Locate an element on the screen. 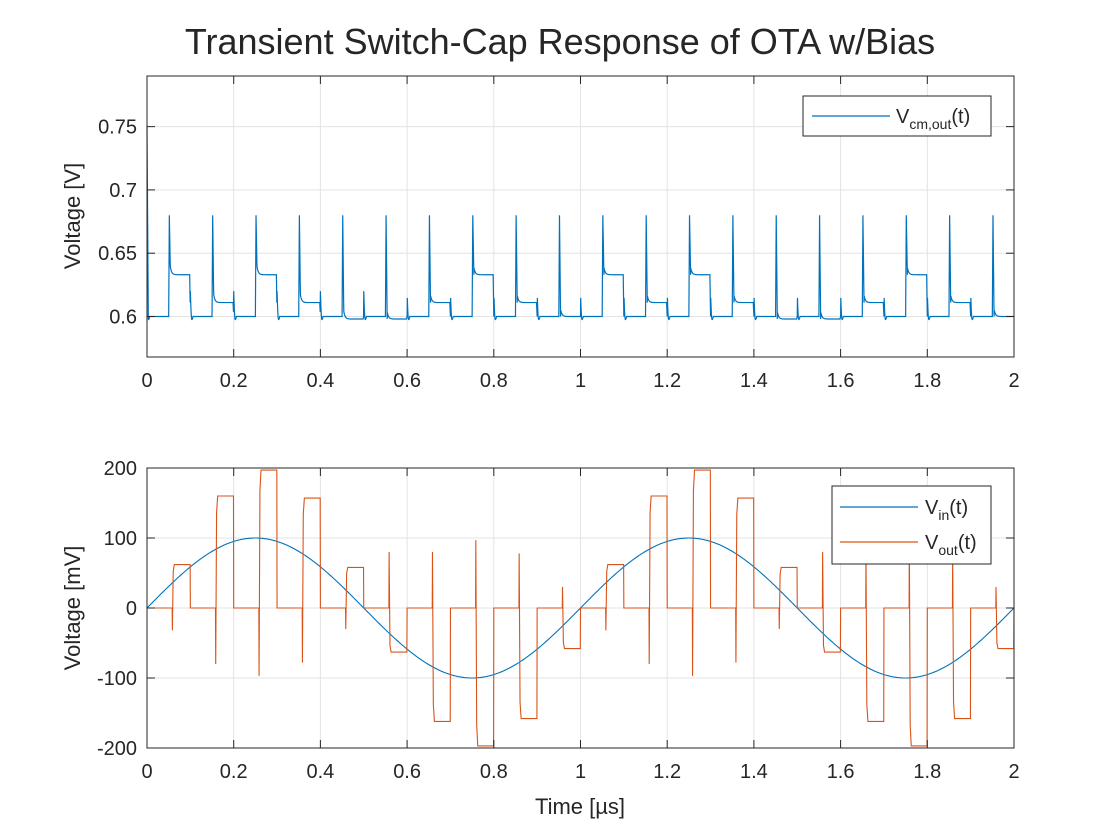 This screenshot has height=840, width=1120. bottom-x-tick-label: 1 is located at coordinates (580, 772).